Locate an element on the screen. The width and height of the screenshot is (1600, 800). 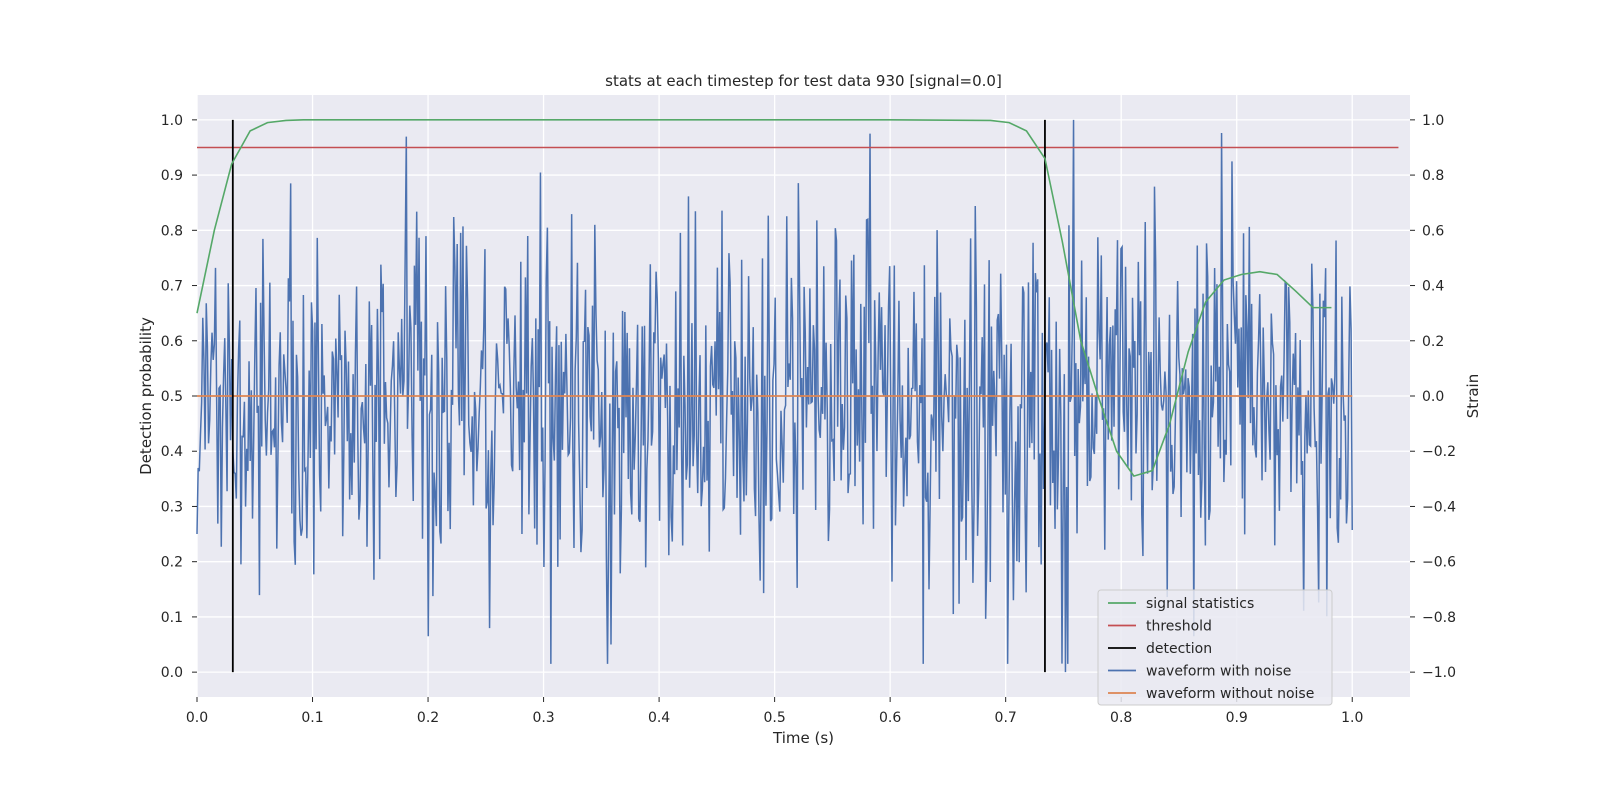
x-tick-label: 0.5 is located at coordinates (774, 718).